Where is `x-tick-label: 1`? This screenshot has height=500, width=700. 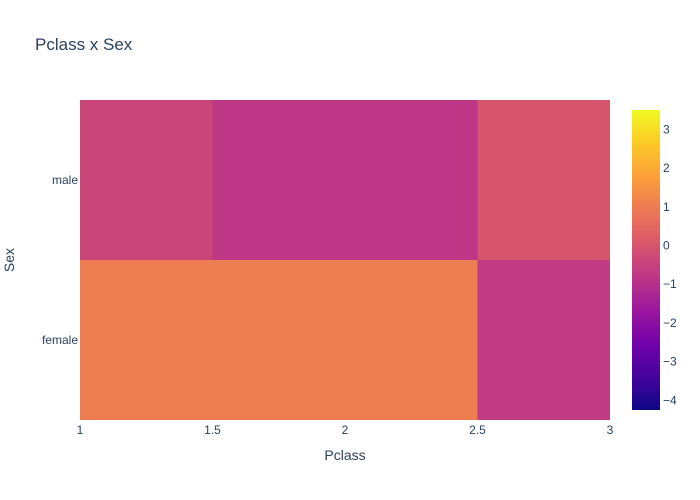 x-tick-label: 1 is located at coordinates (80, 430).